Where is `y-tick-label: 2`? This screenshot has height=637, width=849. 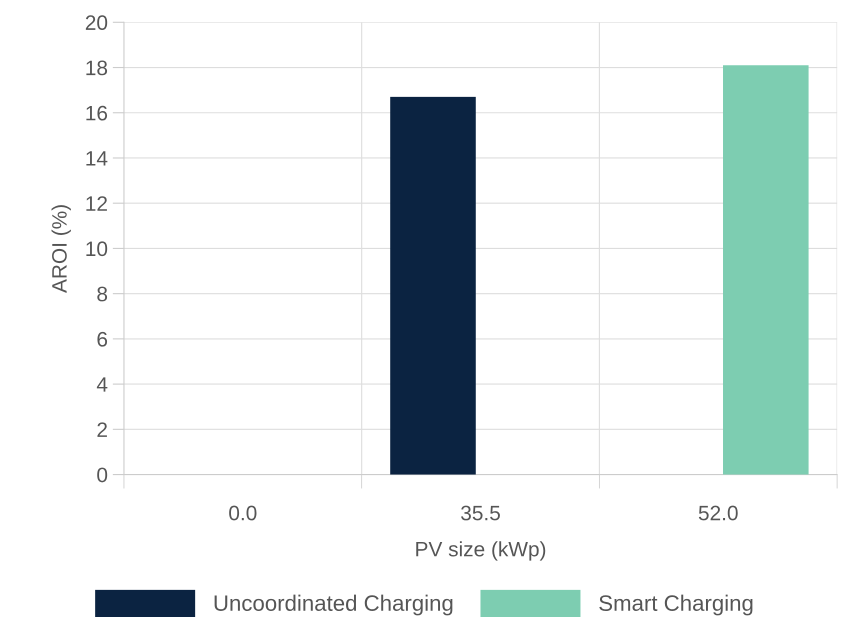 y-tick-label: 2 is located at coordinates (102, 429).